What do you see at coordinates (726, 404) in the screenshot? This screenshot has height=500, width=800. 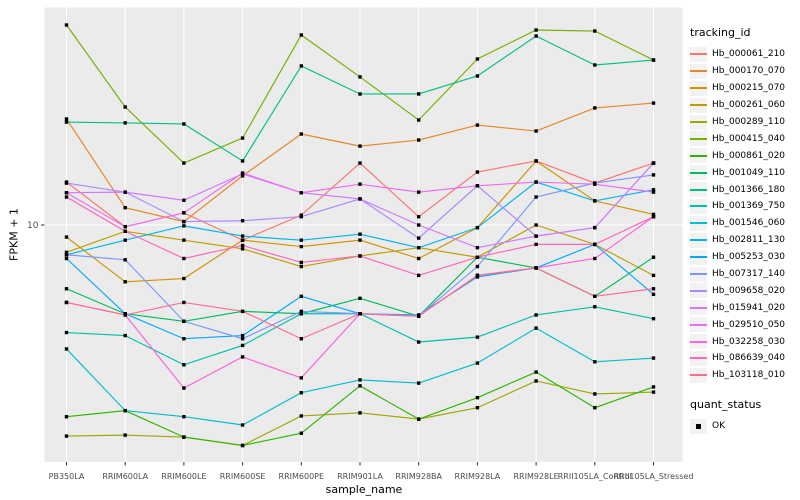 I see `legend-title-quant-status: quant_status` at bounding box center [726, 404].